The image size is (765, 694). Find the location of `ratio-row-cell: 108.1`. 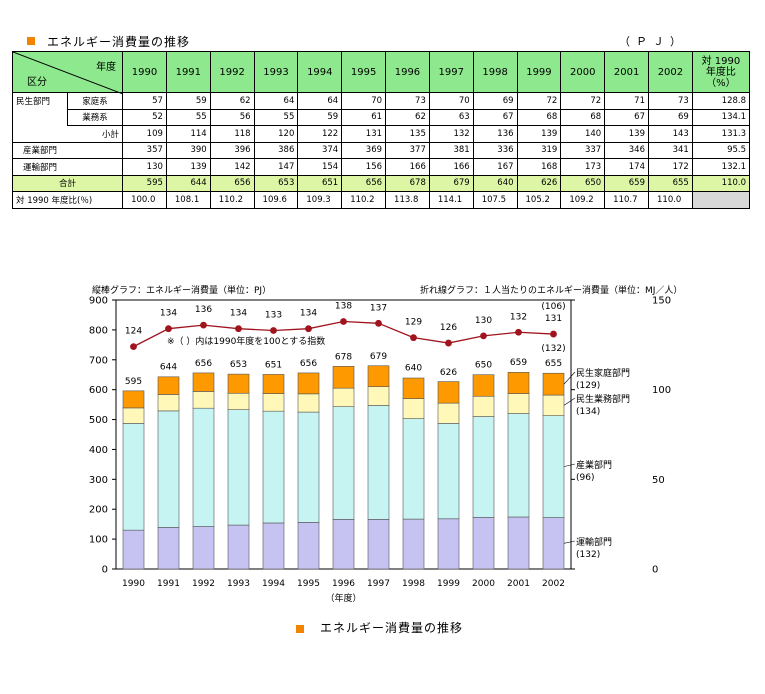

ratio-row-cell: 108.1 is located at coordinates (188, 200).